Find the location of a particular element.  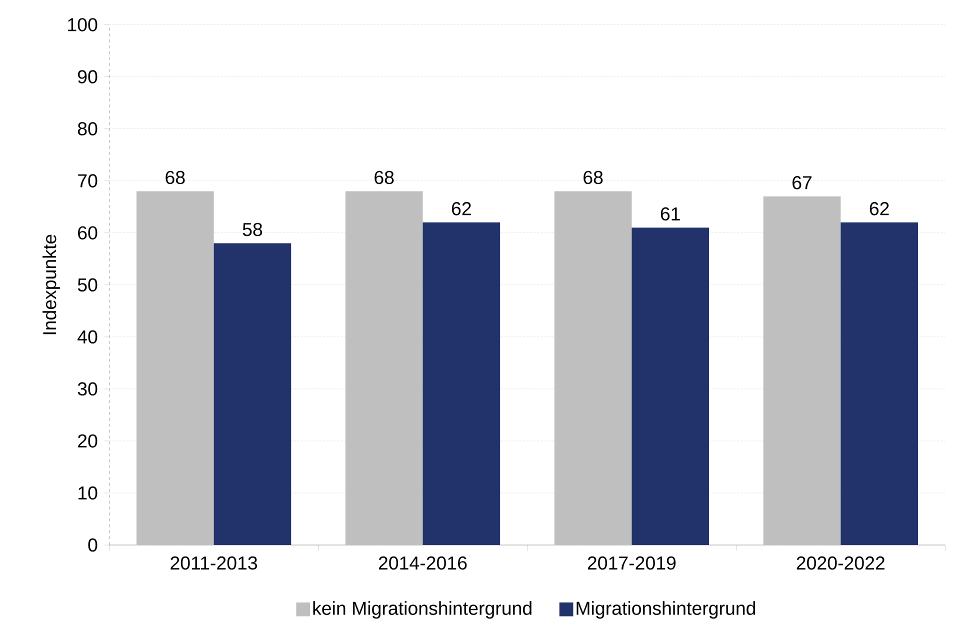

y-tick-label: 70 is located at coordinates (88, 181).